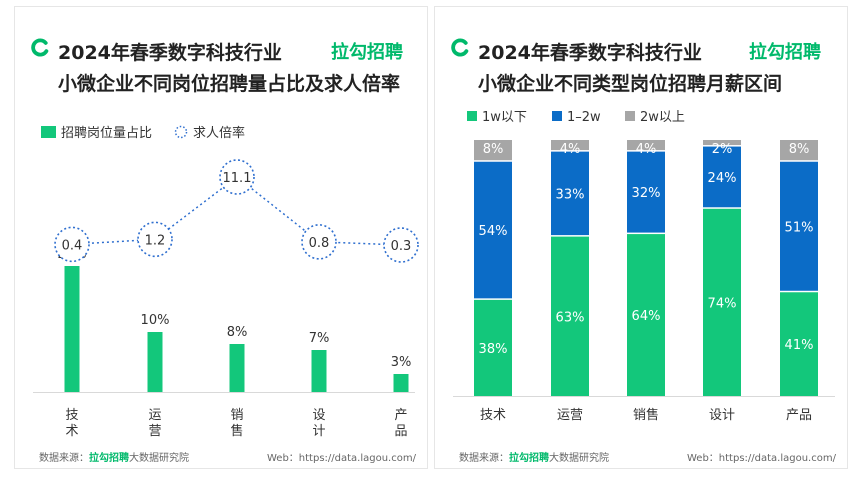 The width and height of the screenshot is (865, 477). I want to click on left-title-line2: 小微企业不同岗位招聘量占比及求人倍率, so click(229, 84).